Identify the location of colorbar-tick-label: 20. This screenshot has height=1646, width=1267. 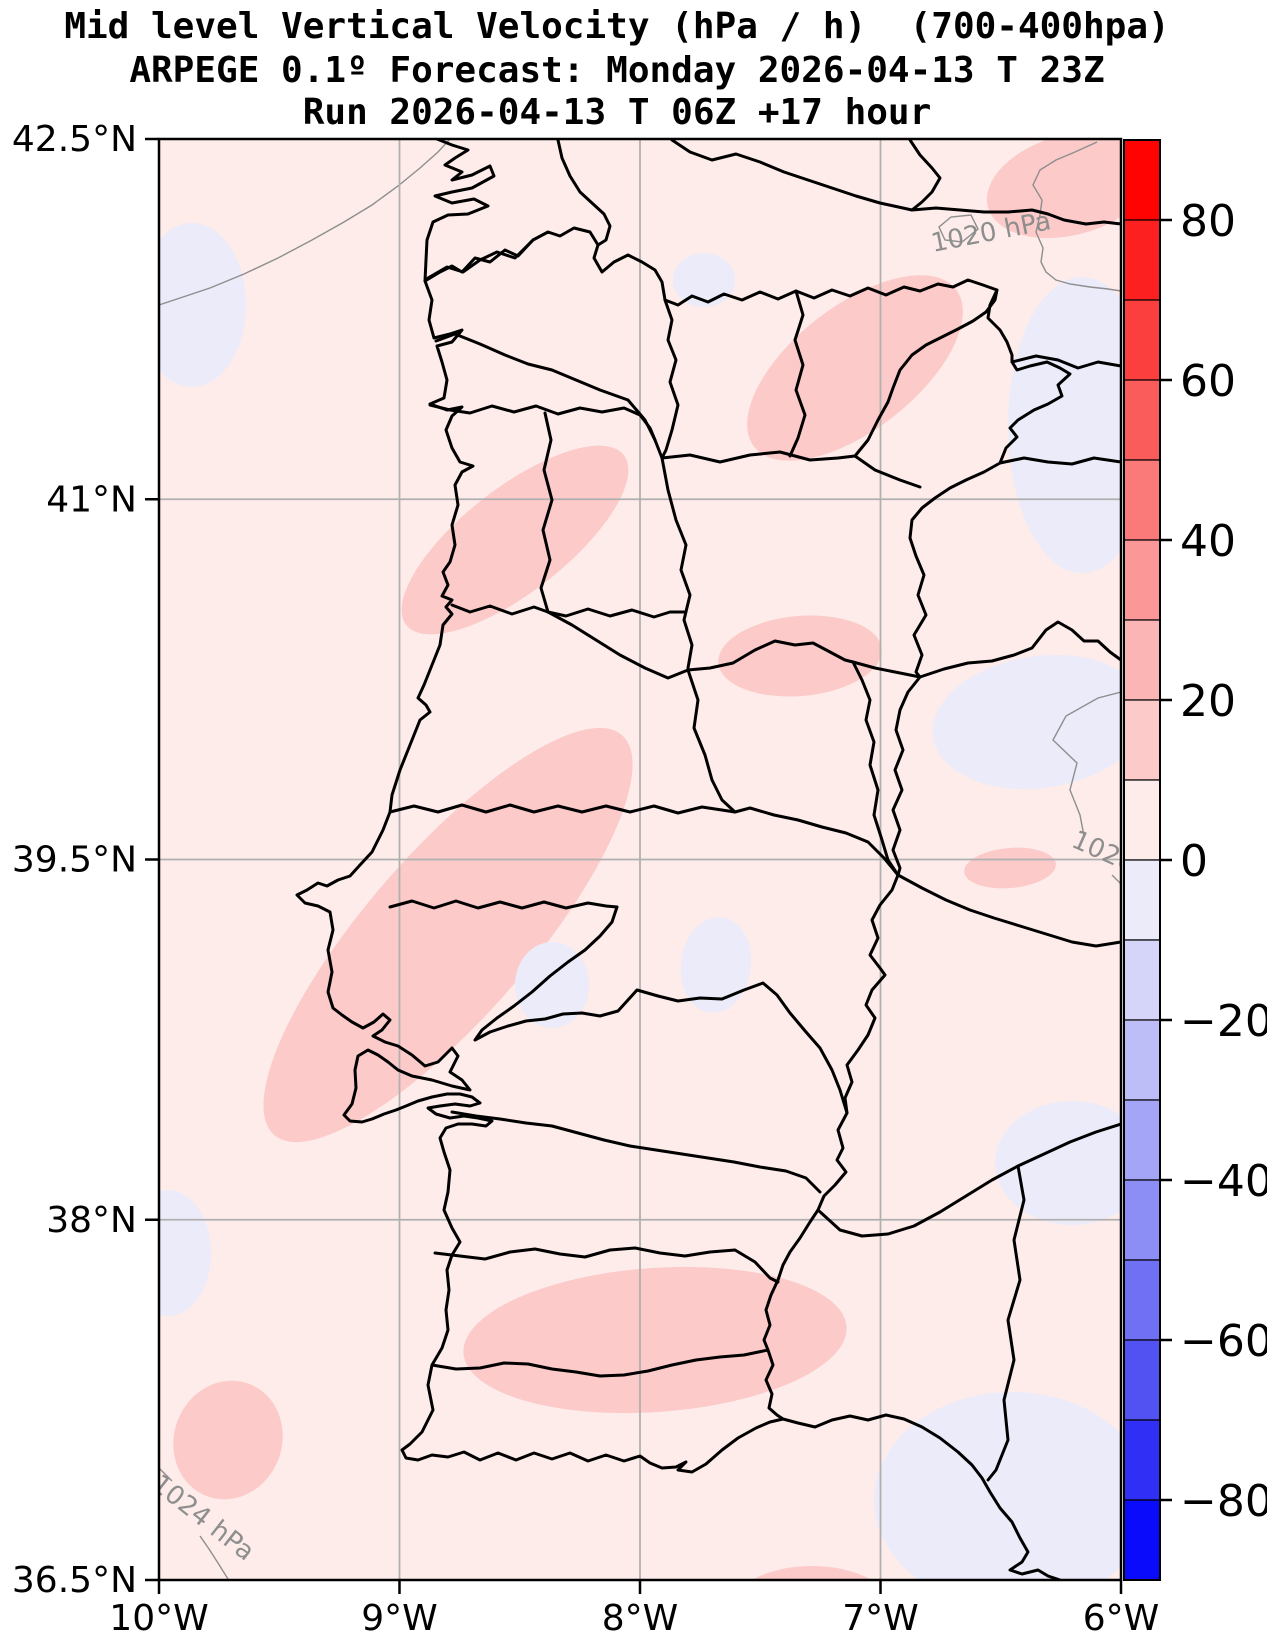
(1208, 701).